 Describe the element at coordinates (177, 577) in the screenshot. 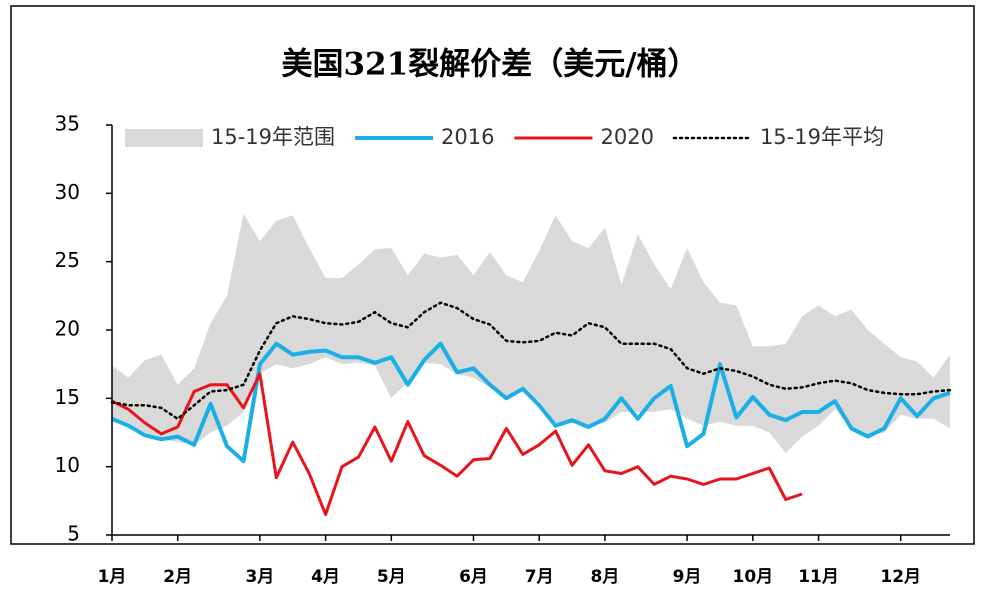

I see `x-tick-label: 2月` at that location.